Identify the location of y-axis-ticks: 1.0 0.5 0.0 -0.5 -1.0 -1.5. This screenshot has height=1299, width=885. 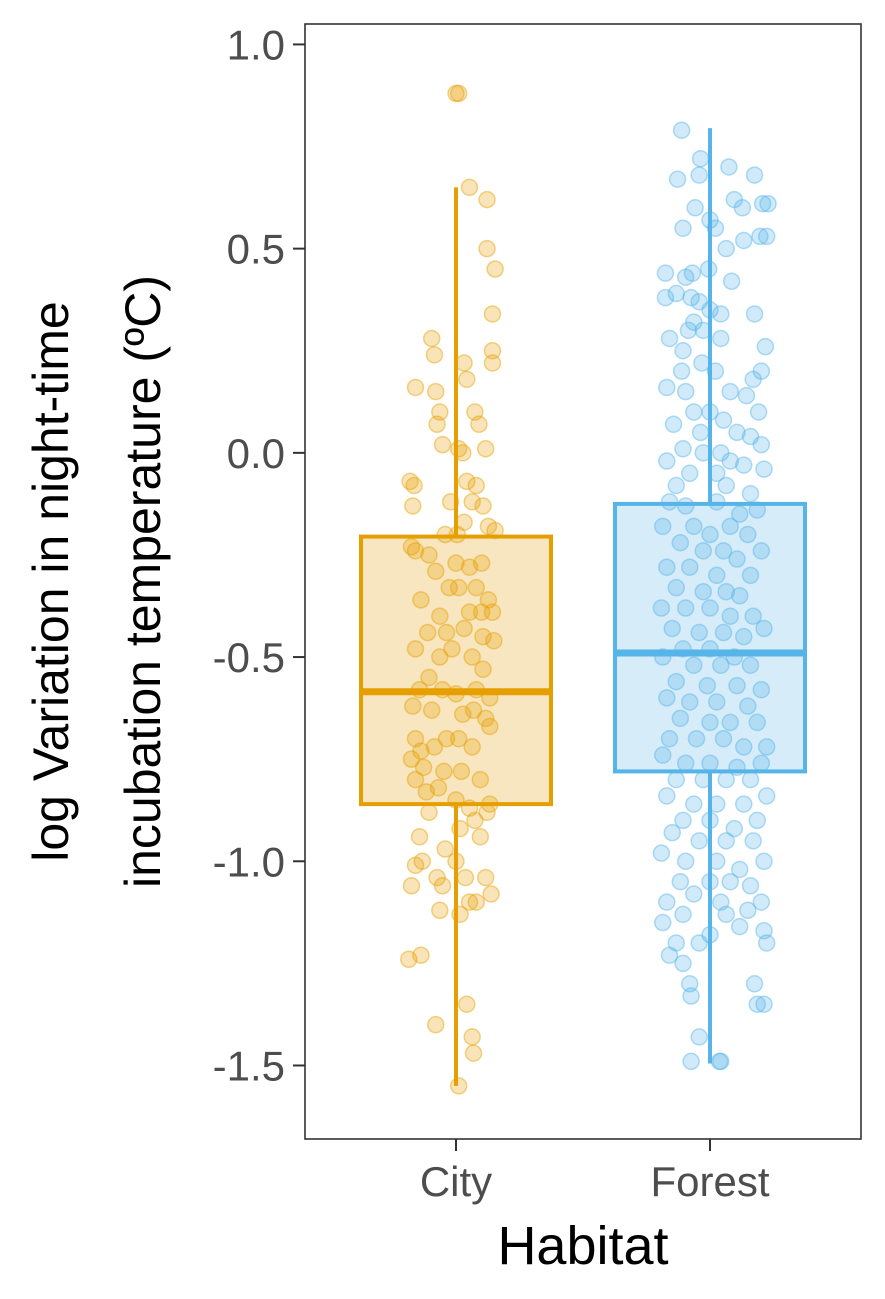
(259, 555).